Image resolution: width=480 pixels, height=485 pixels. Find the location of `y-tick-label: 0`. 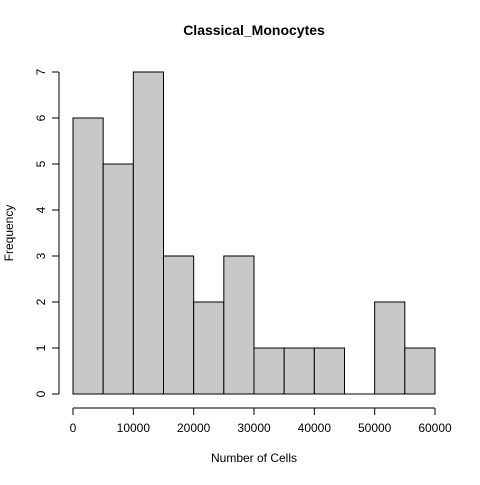

y-tick-label: 0 is located at coordinates (41, 393).